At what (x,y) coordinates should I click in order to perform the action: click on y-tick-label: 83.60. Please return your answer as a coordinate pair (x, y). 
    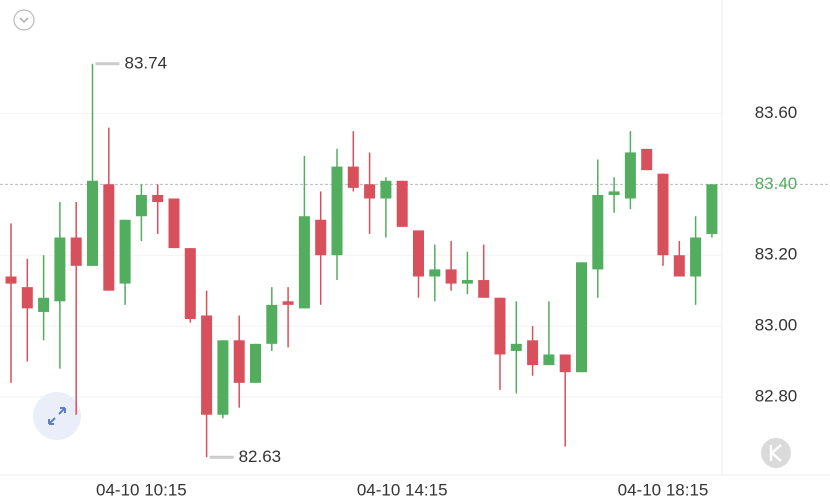
    Looking at the image, I should click on (776, 112).